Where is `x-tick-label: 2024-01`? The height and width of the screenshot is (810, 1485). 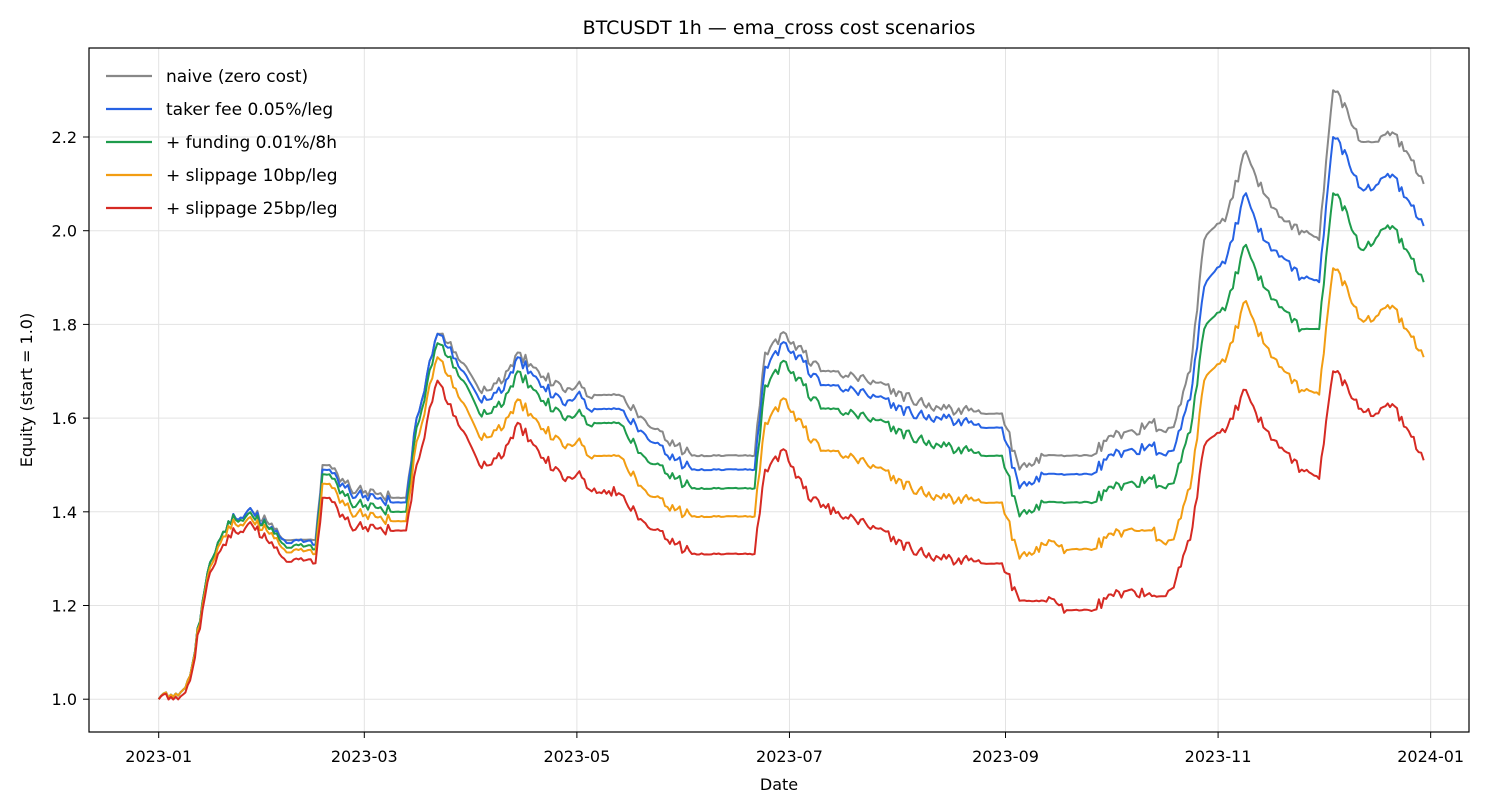 x-tick-label: 2024-01 is located at coordinates (1430, 756).